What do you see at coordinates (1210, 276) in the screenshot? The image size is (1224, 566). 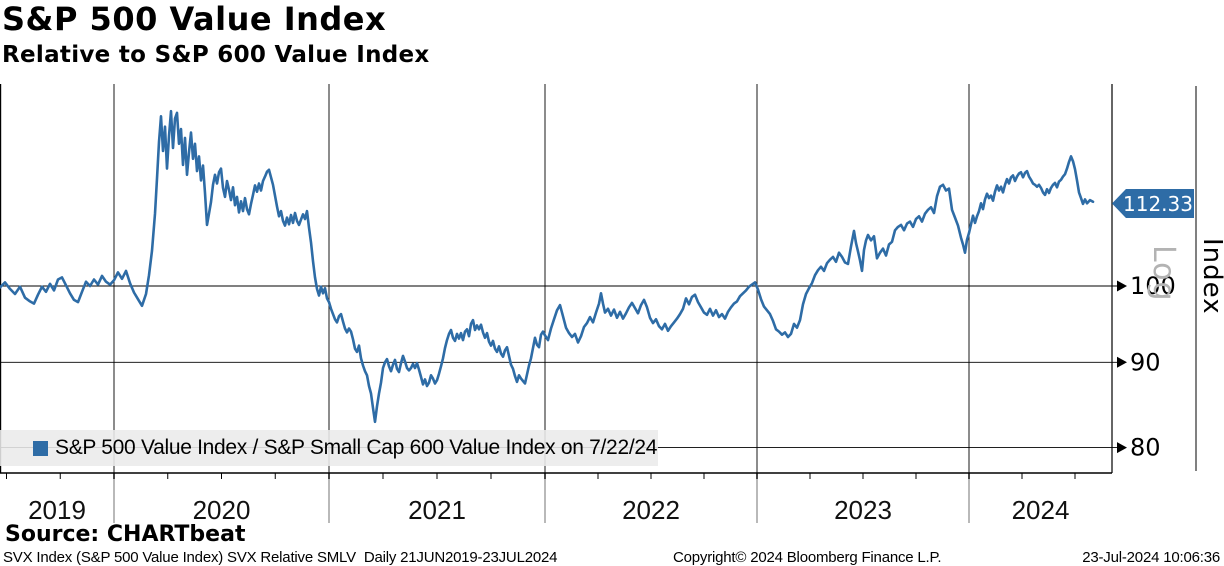 I see `index-axis-label: Index` at bounding box center [1210, 276].